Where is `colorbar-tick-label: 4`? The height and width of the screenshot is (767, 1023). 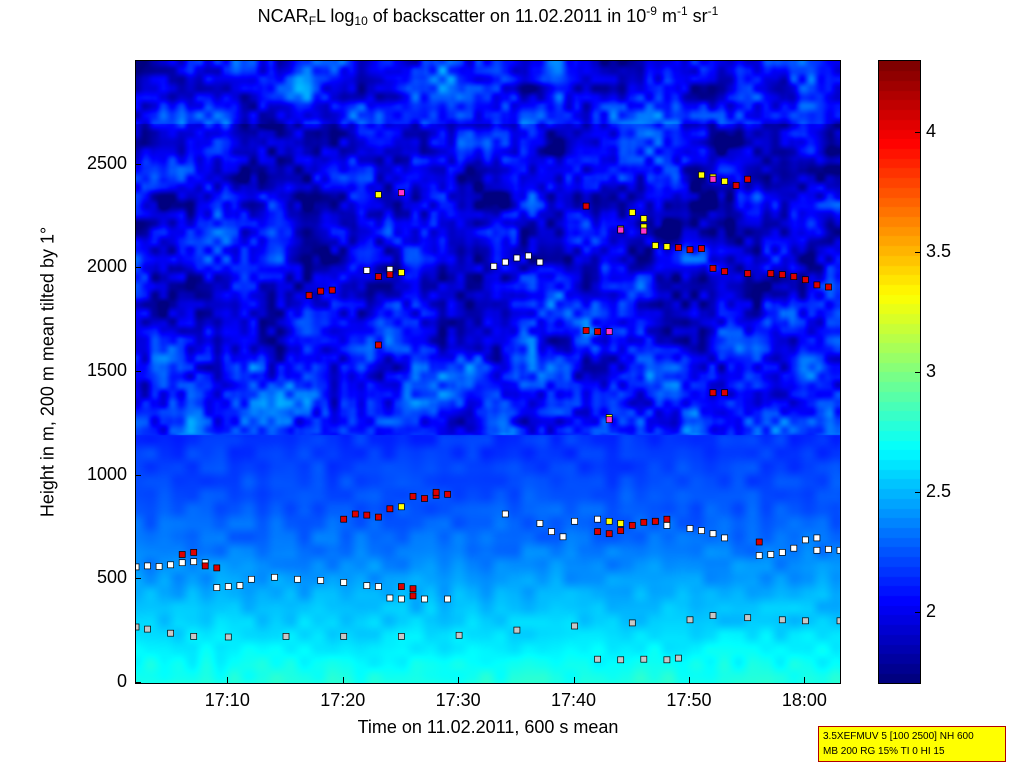 colorbar-tick-label: 4 is located at coordinates (931, 131).